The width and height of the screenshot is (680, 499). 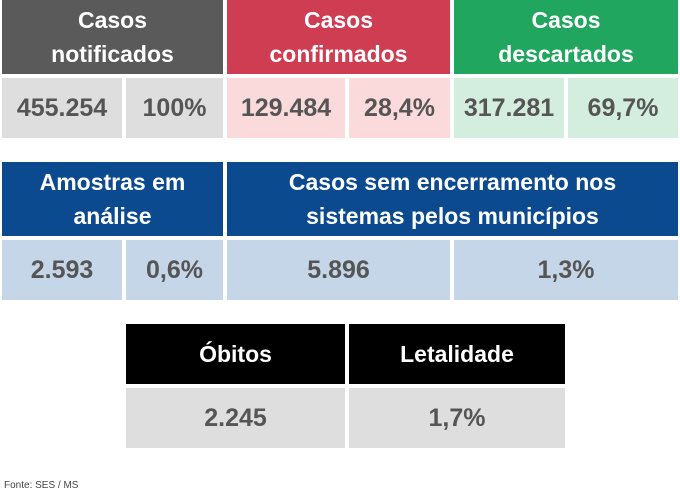 What do you see at coordinates (112, 182) in the screenshot?
I see `header-line: Amostras em` at bounding box center [112, 182].